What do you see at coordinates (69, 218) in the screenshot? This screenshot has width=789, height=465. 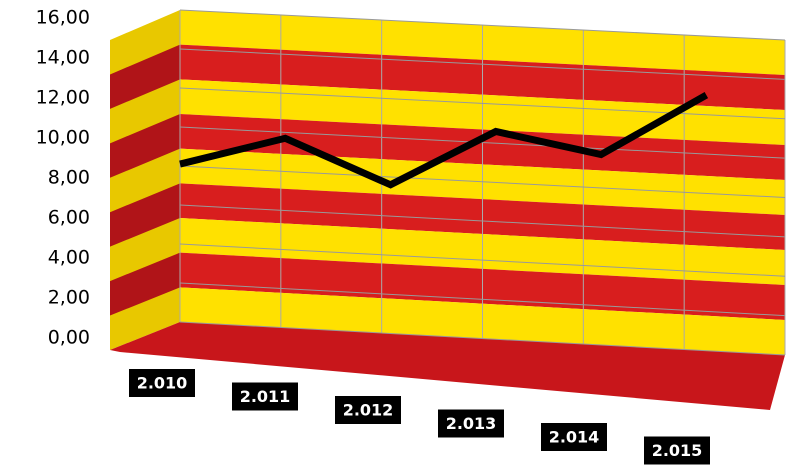 I see `y-tick-label: 6,00` at bounding box center [69, 218].